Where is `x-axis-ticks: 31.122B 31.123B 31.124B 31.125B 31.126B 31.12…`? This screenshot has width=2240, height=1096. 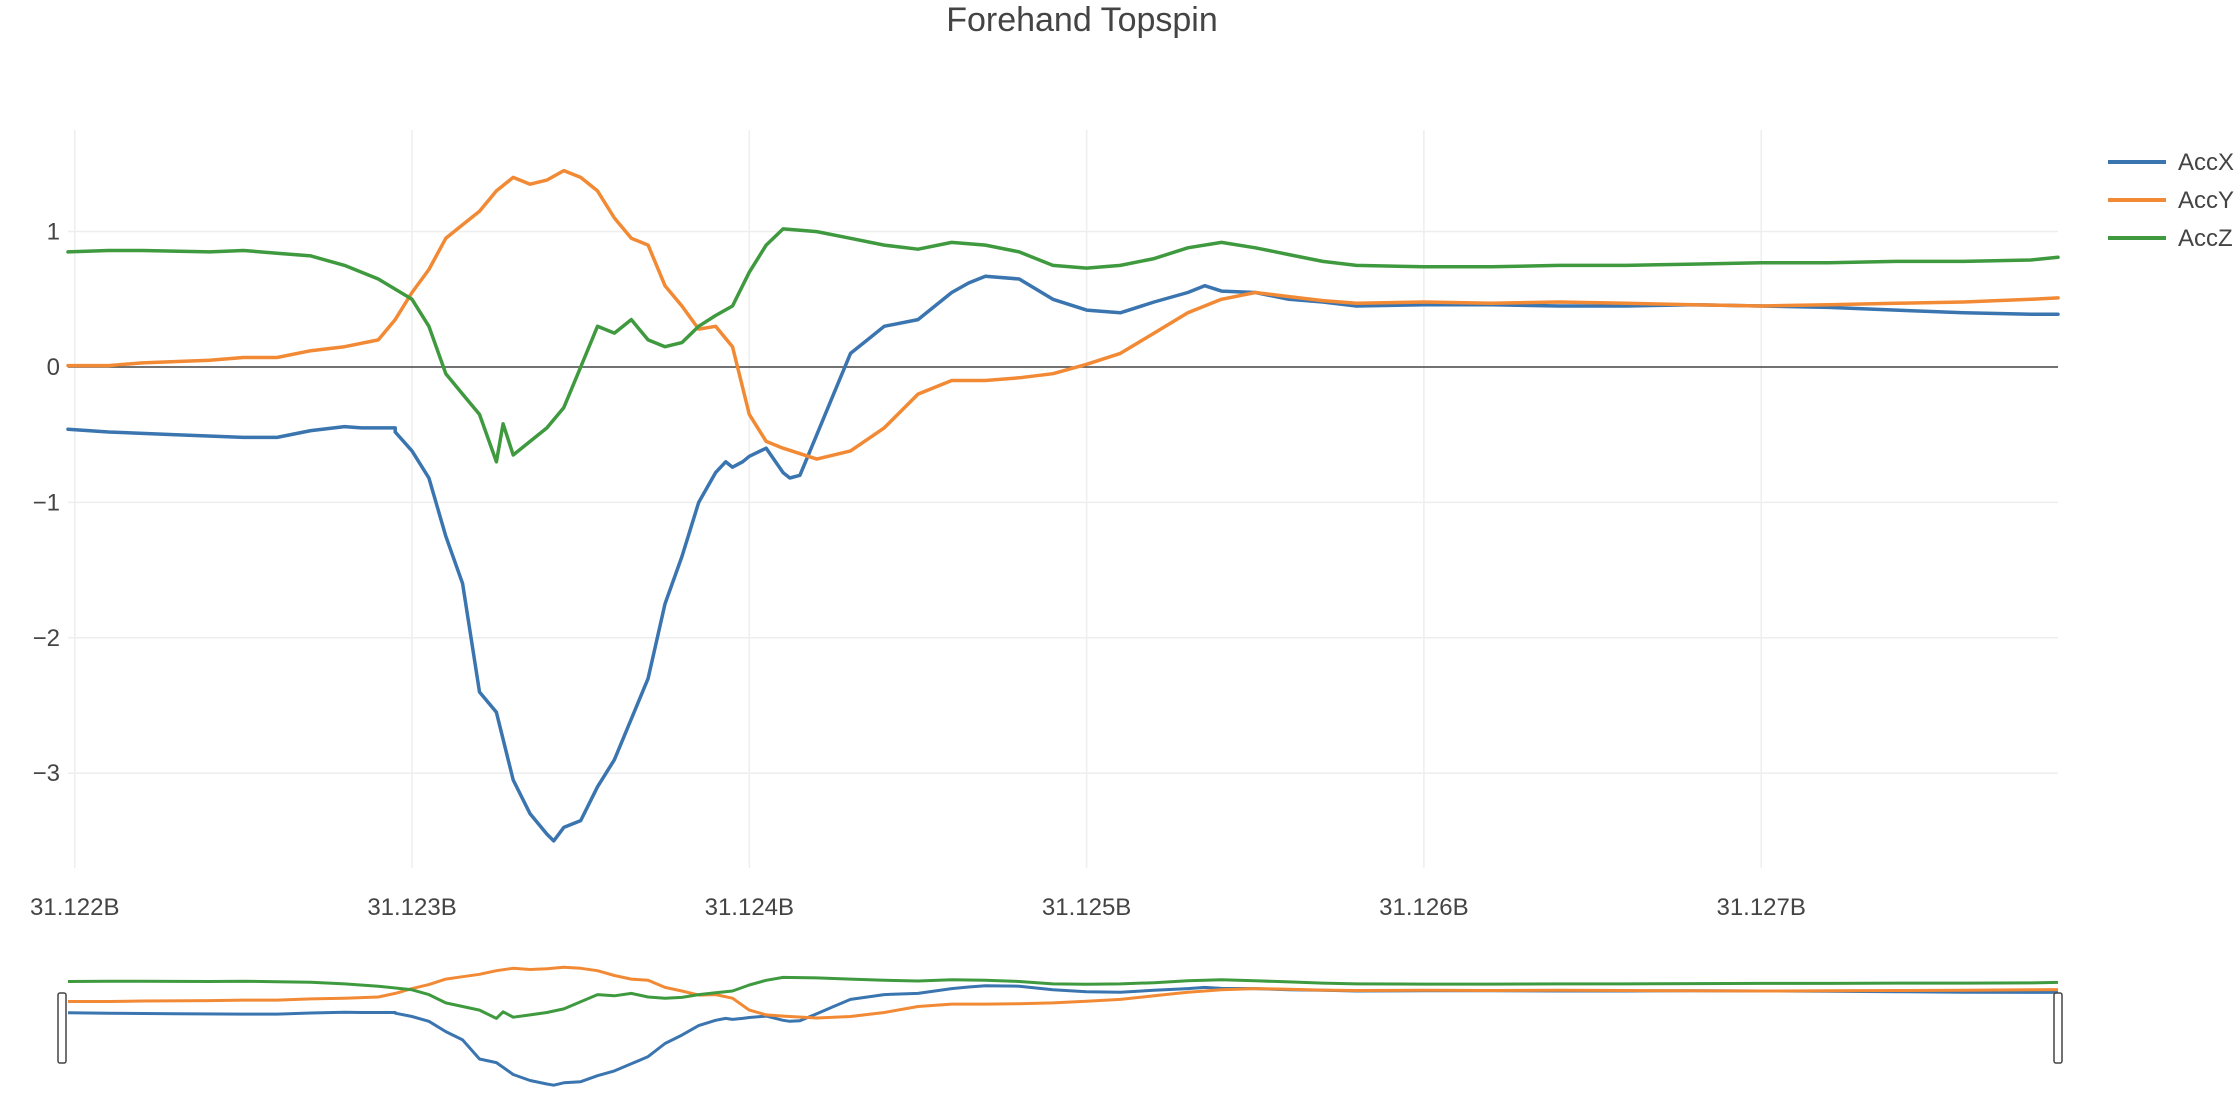 x-axis-ticks: 31.122B 31.123B 31.124B 31.125B 31.126B 31.12… is located at coordinates (918, 907).